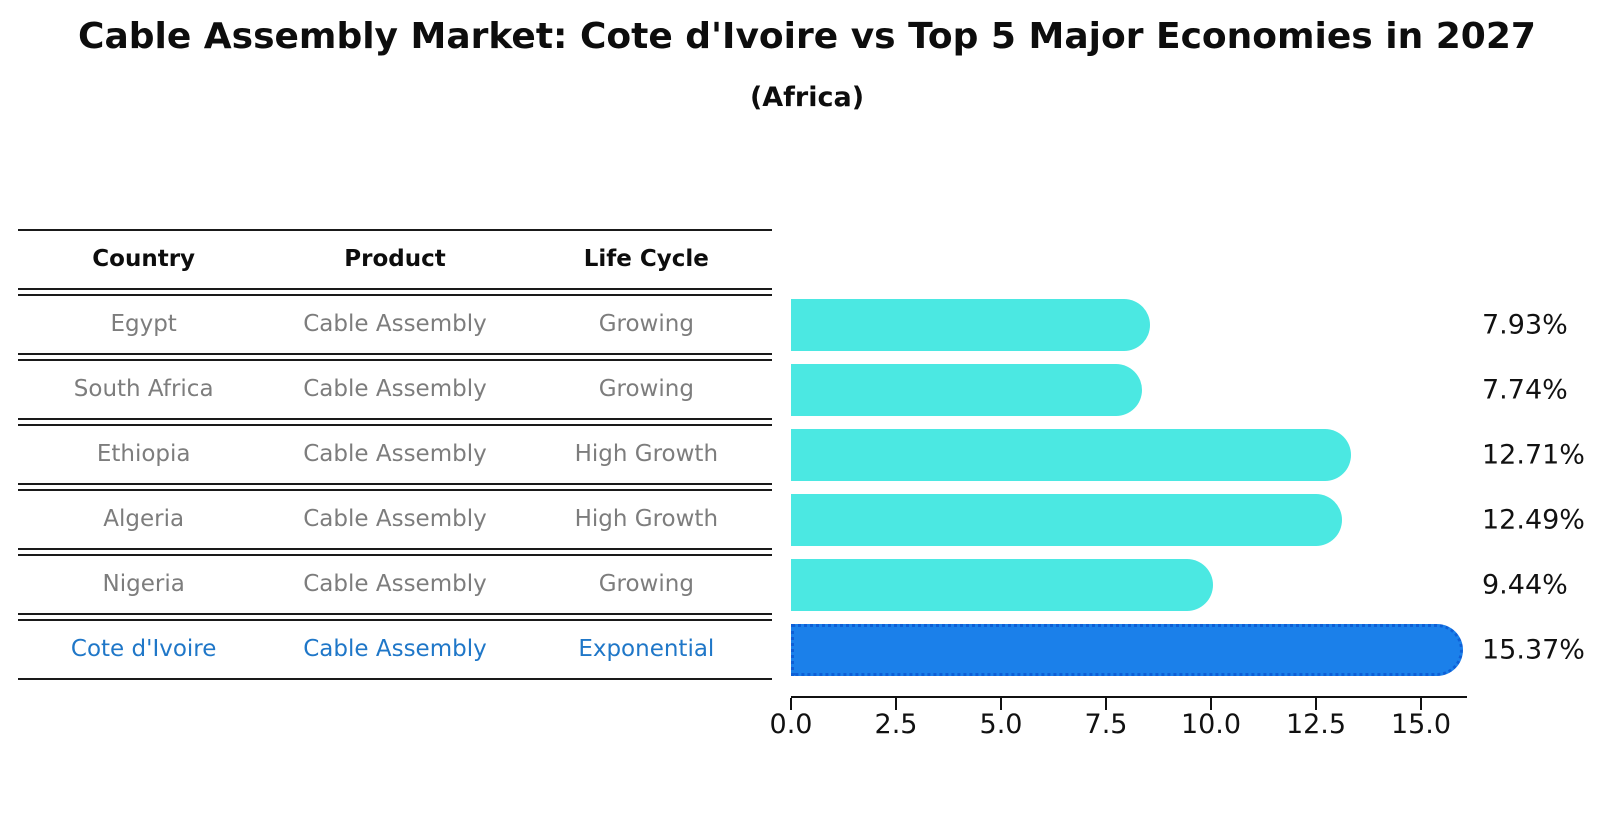 This screenshot has width=1614, height=823. I want to click on cell-country: South Africa, so click(143, 389).